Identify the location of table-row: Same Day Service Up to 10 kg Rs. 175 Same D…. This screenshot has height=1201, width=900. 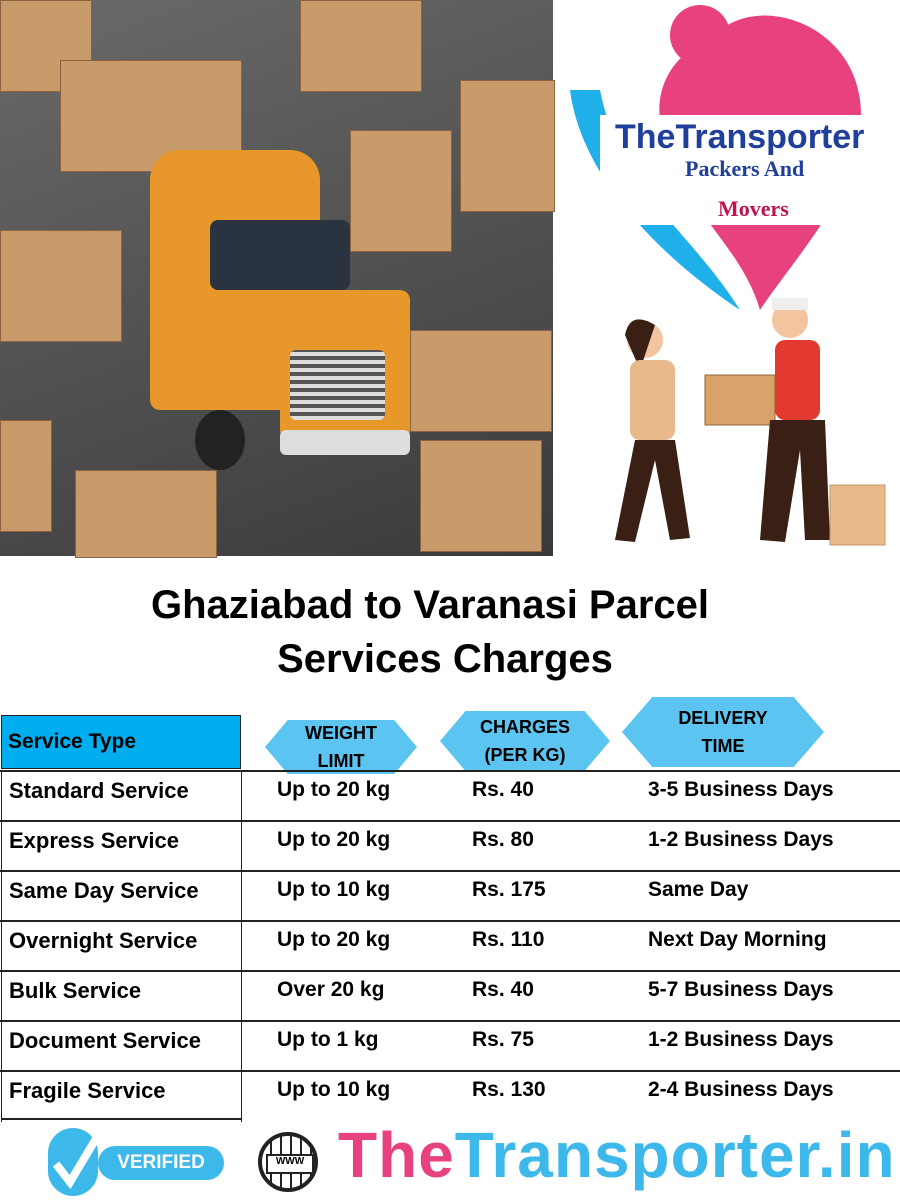
(450, 896).